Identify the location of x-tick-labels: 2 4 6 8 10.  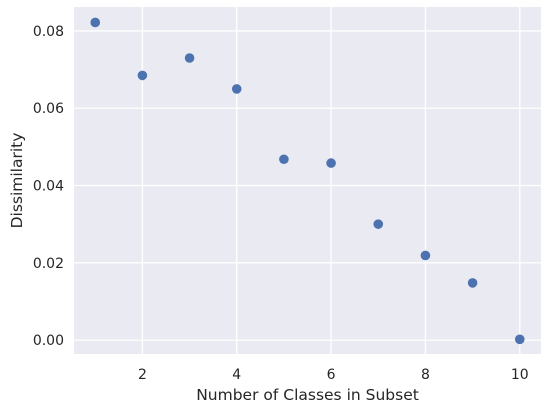
(333, 375).